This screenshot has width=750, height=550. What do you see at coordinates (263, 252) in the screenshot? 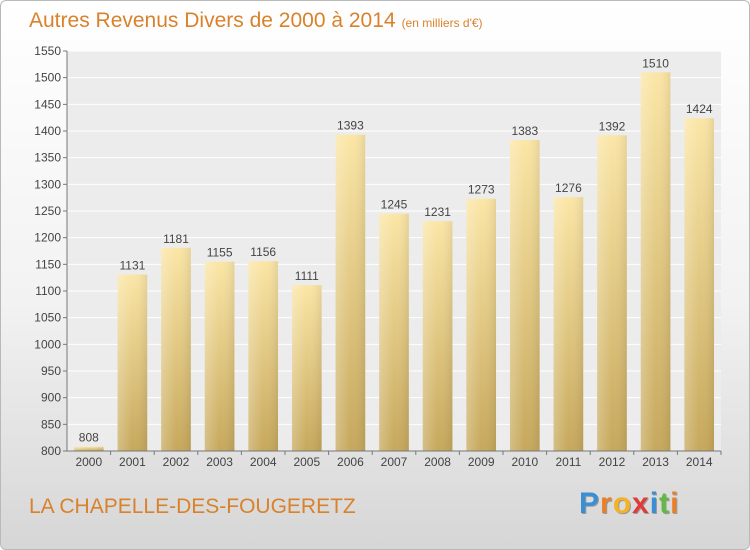
I see `data-label-2004: 1156` at bounding box center [263, 252].